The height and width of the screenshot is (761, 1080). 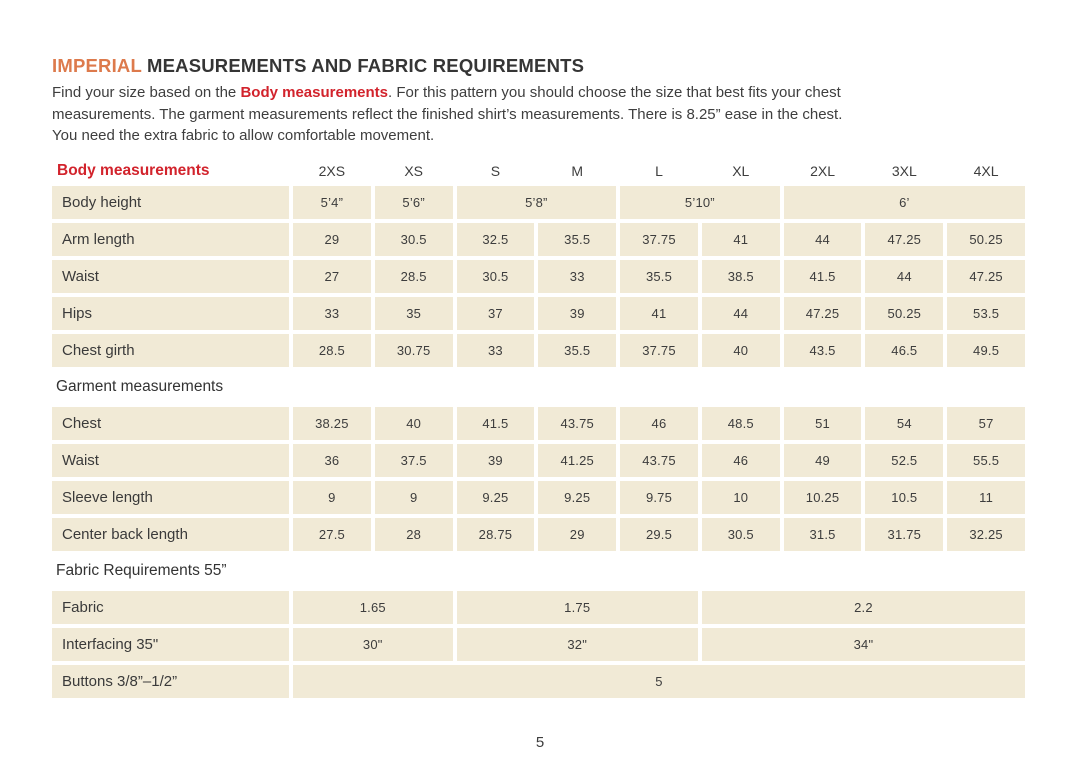 I want to click on value-cell: 32.5, so click(x=495, y=239).